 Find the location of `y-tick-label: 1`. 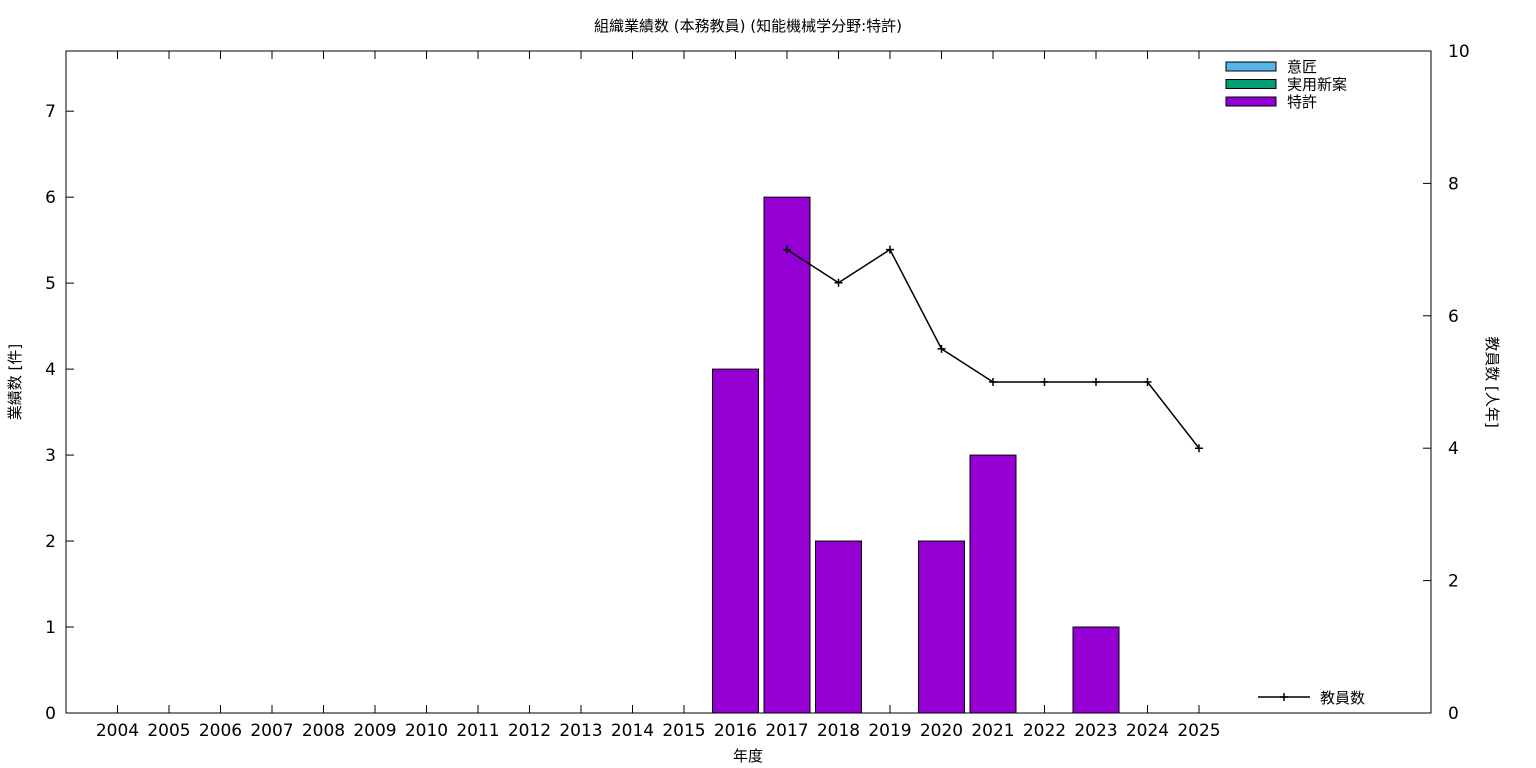

y-tick-label: 1 is located at coordinates (50, 628).